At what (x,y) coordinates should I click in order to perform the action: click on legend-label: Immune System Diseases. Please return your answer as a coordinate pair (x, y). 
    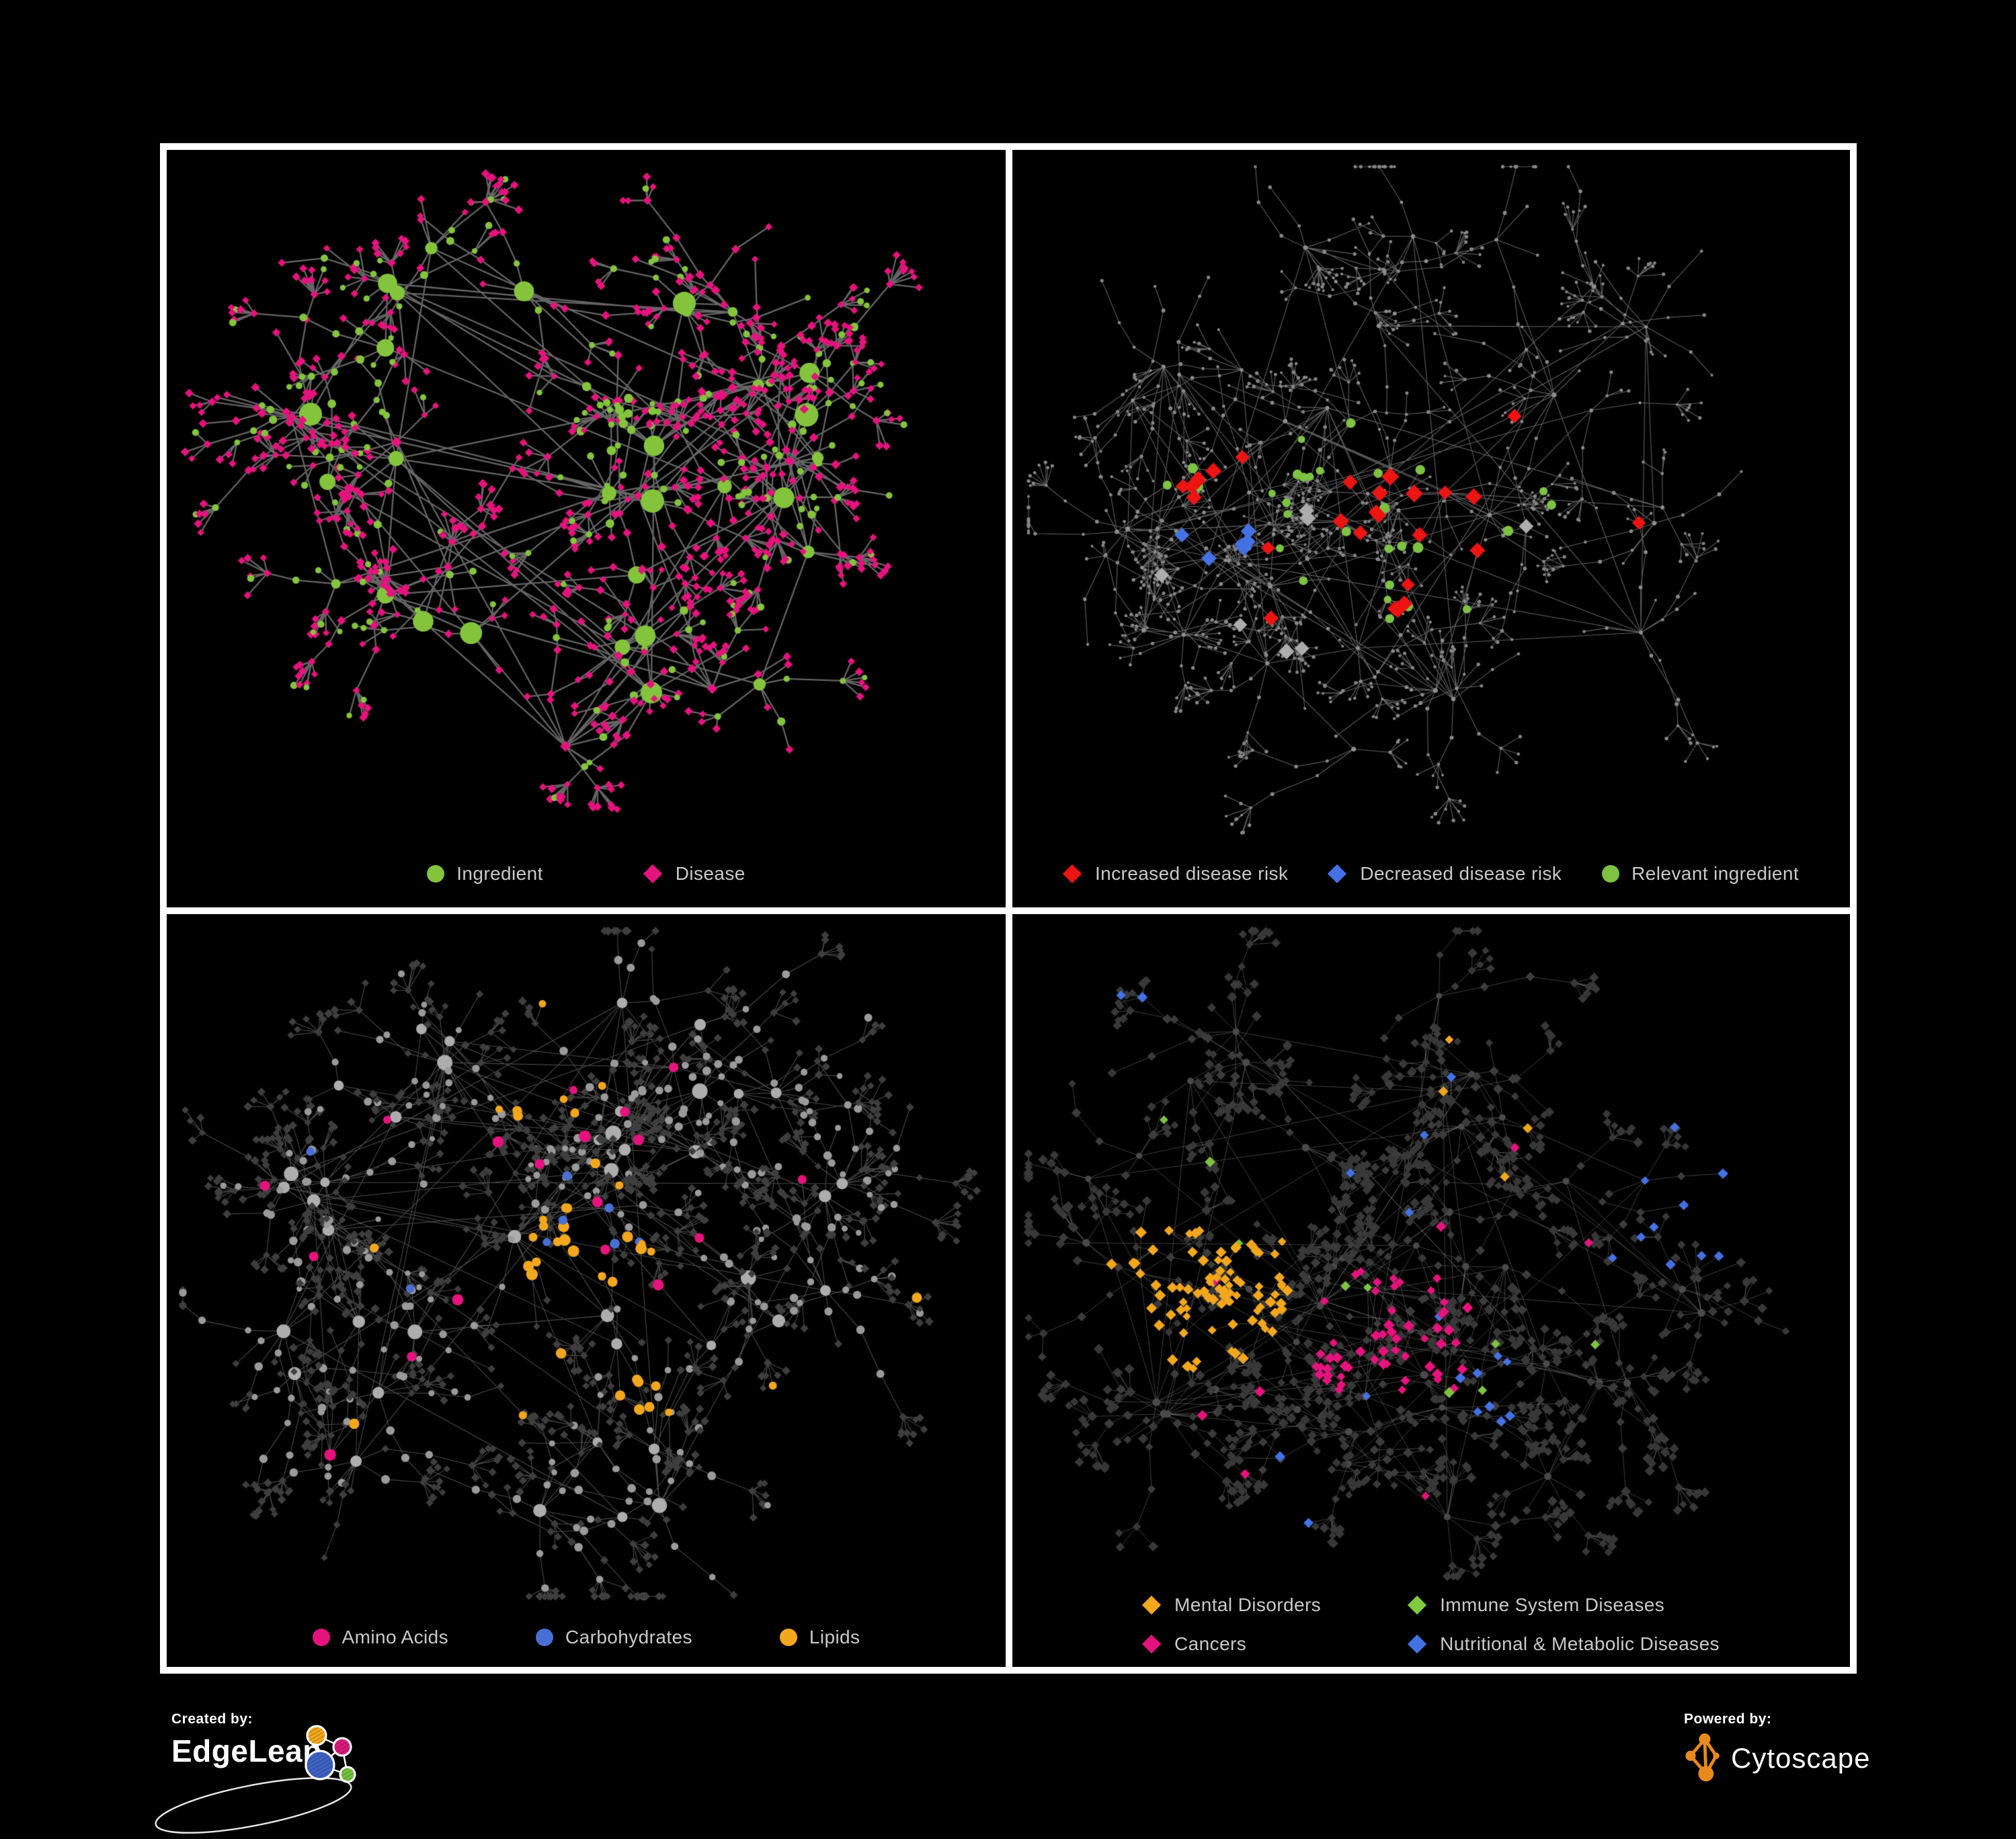
    Looking at the image, I should click on (1552, 1604).